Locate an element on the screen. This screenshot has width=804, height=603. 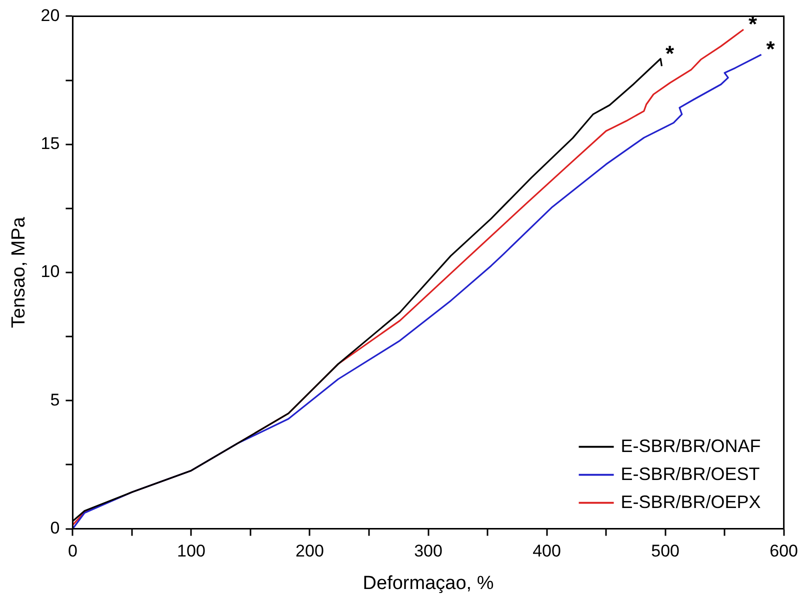
y-axis-title: Tensao, MPa is located at coordinates (19, 272).